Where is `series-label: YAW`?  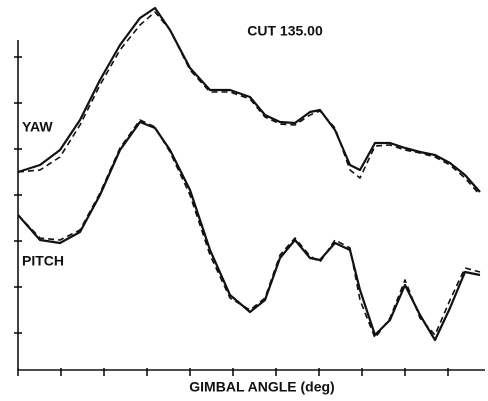
series-label: YAW is located at coordinates (37, 127).